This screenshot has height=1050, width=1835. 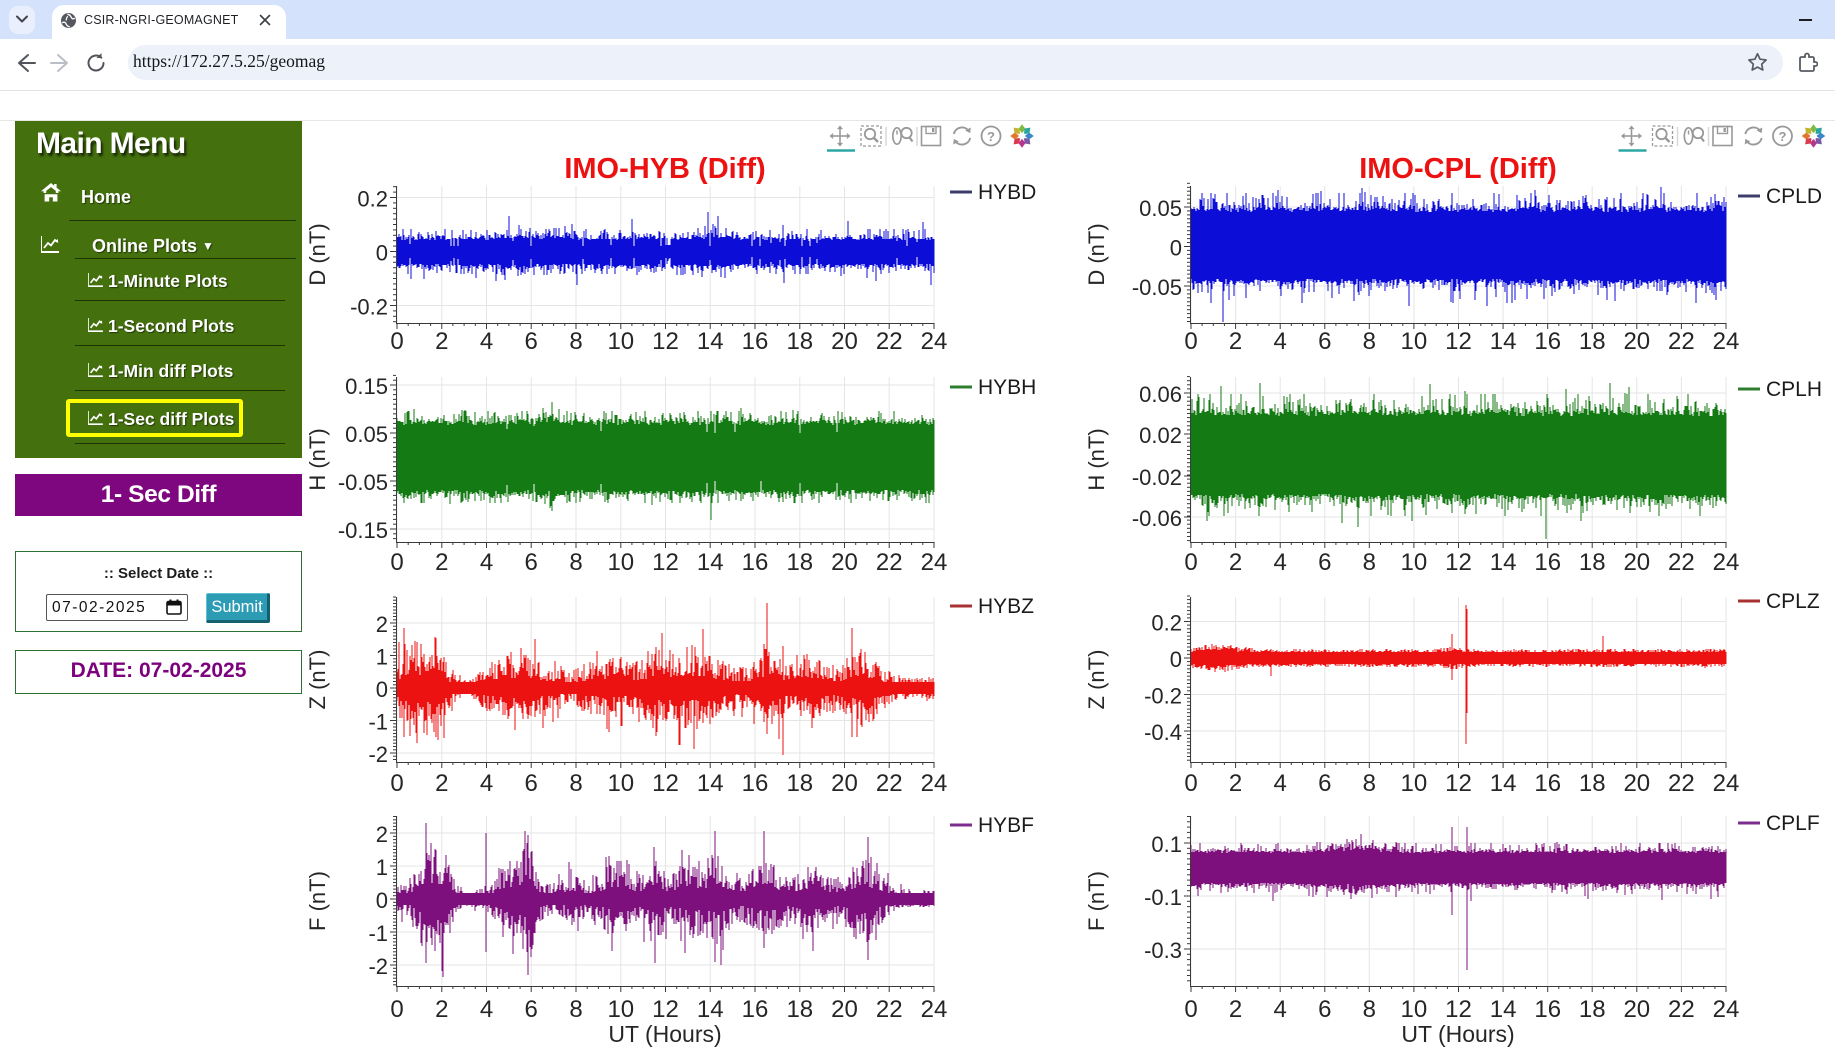 What do you see at coordinates (1157, 287) in the screenshot?
I see `svg-text: -0.05` at bounding box center [1157, 287].